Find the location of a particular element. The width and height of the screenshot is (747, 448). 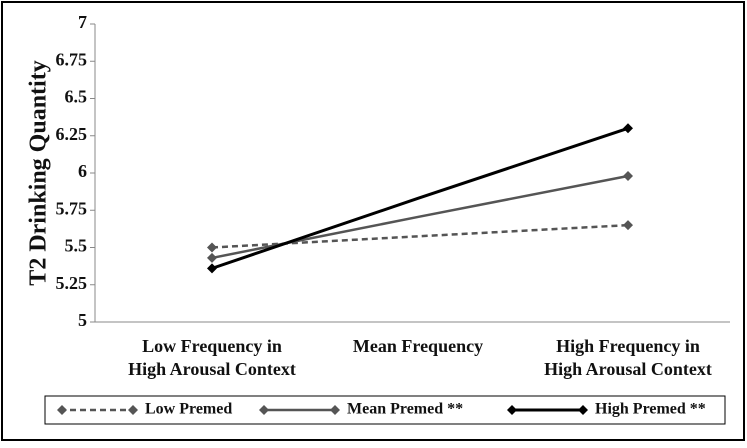

legend-label: Low Premed is located at coordinates (188, 409).